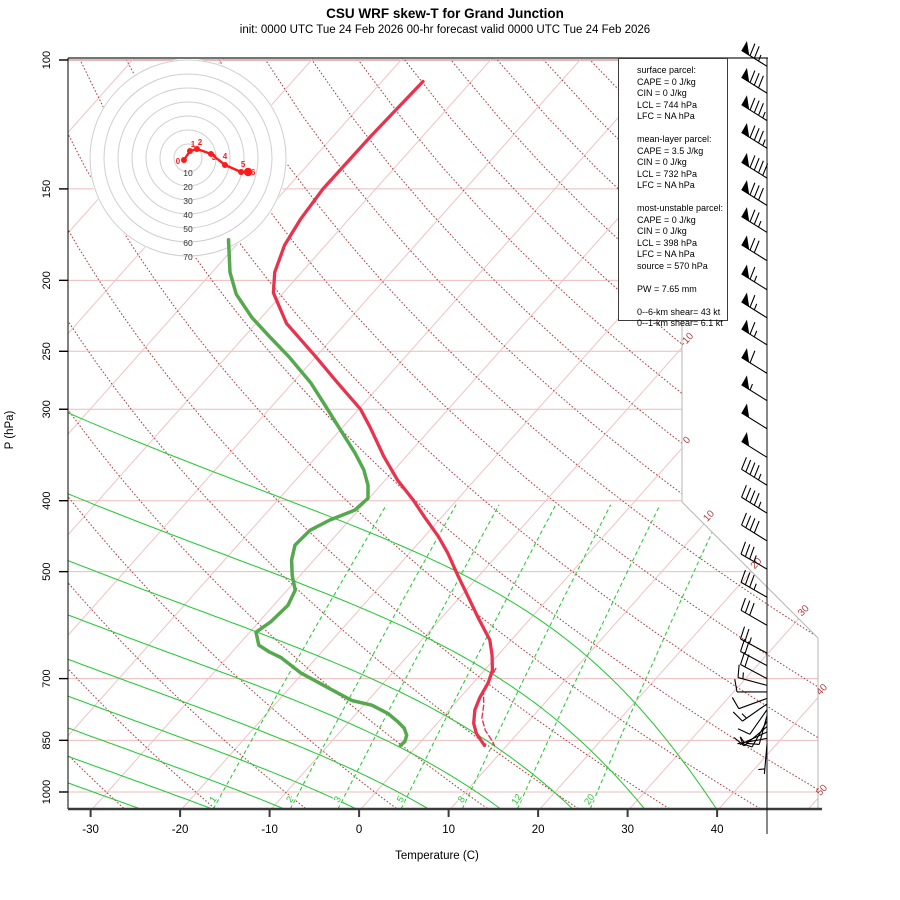 The image size is (900, 900). I want to click on isotherm-label: 30, so click(804, 611).